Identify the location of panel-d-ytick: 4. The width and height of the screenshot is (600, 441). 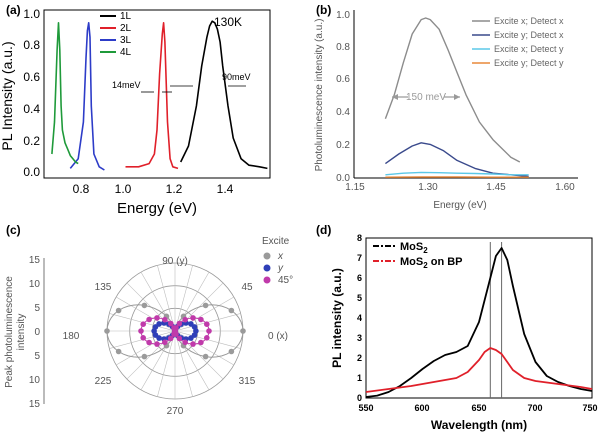
(359, 318).